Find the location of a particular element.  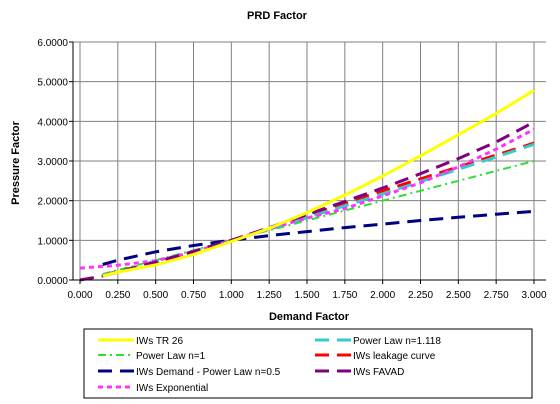

x-tick-label: 1.500 is located at coordinates (306, 295).